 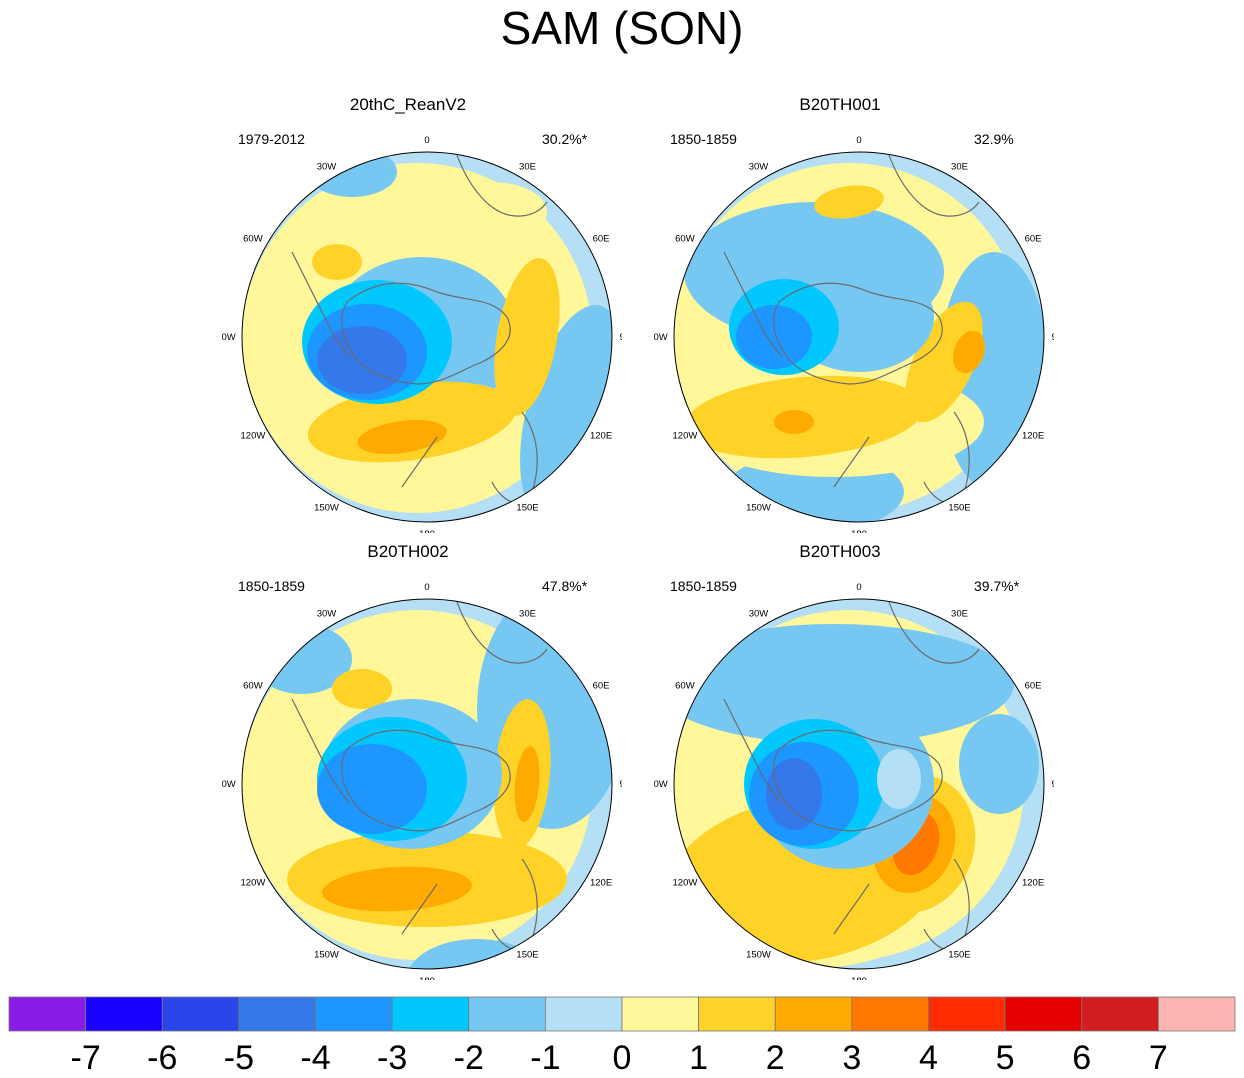 What do you see at coordinates (271, 139) in the screenshot?
I see `panel-years: 1979-2012` at bounding box center [271, 139].